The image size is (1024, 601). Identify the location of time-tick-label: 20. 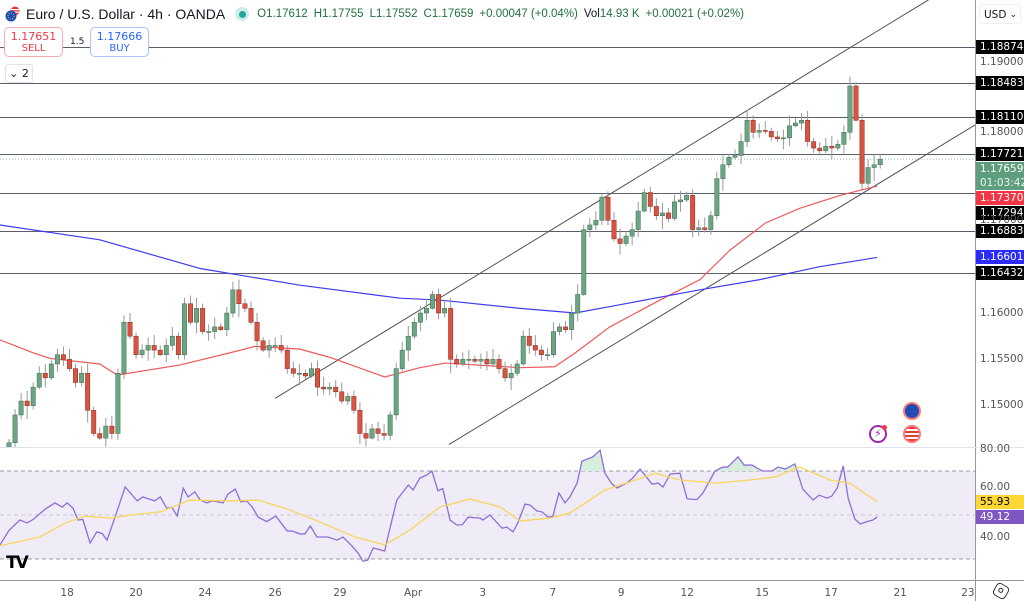
(136, 593).